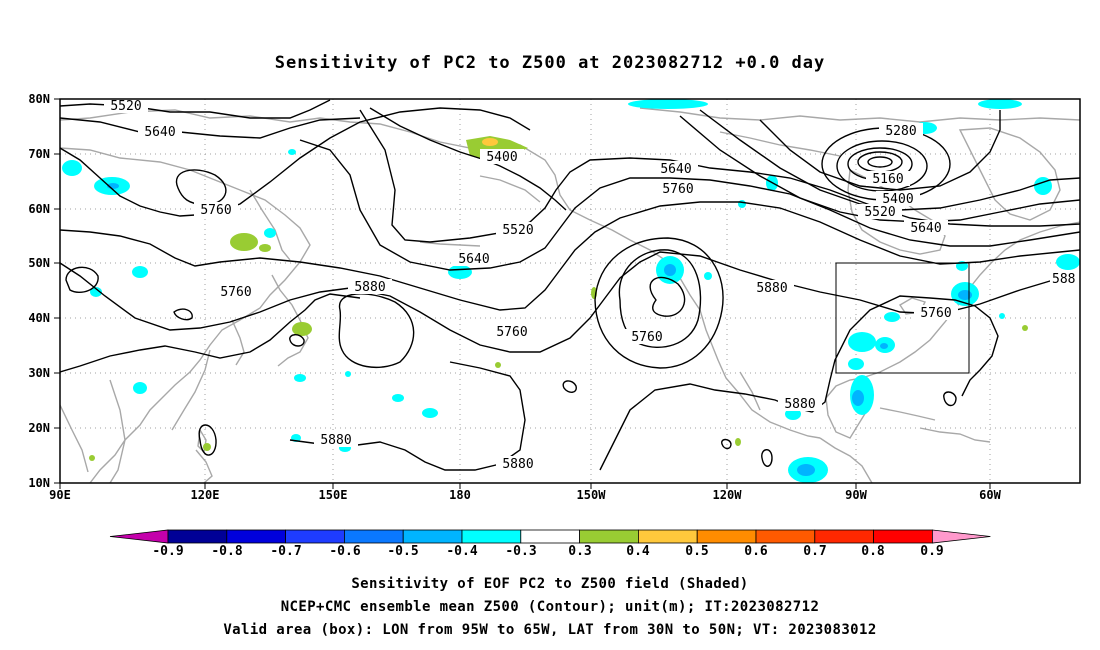 This screenshot has height=650, width=1100. What do you see at coordinates (39, 373) in the screenshot?
I see `lat-tick-label: 30N` at bounding box center [39, 373].